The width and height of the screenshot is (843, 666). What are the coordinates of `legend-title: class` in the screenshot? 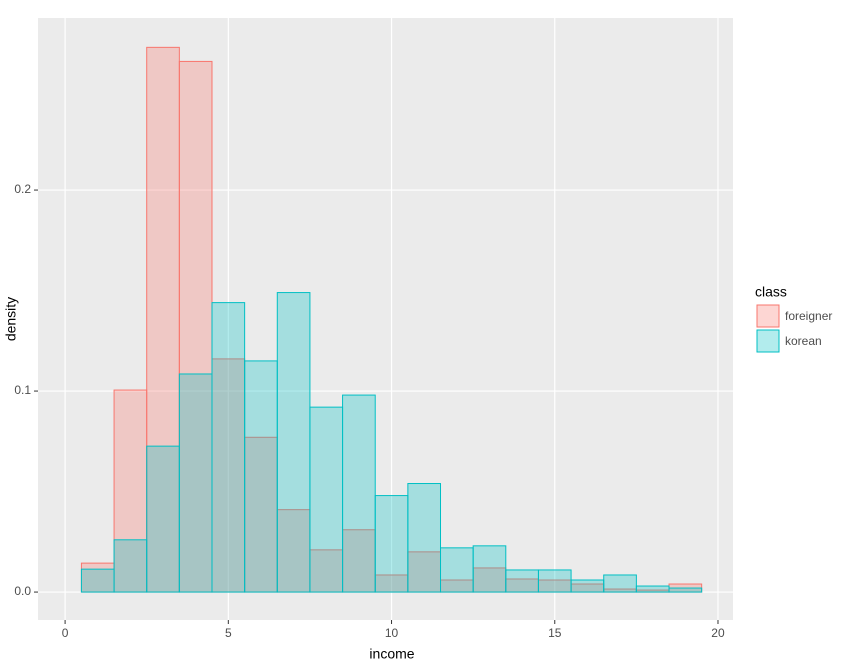 It's located at (771, 292).